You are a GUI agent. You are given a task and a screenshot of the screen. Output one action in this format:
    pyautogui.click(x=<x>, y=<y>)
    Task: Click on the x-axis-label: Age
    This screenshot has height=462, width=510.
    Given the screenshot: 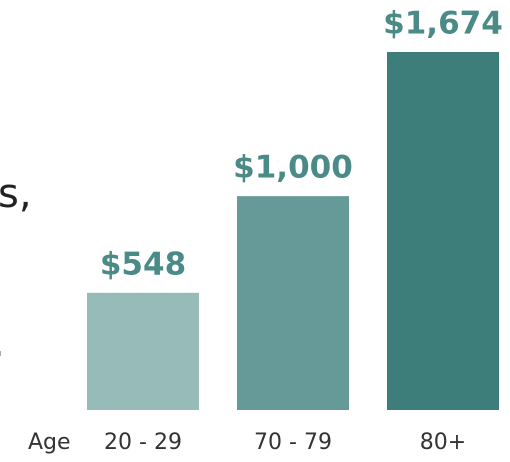 What is the action you would take?
    pyautogui.click(x=49, y=442)
    